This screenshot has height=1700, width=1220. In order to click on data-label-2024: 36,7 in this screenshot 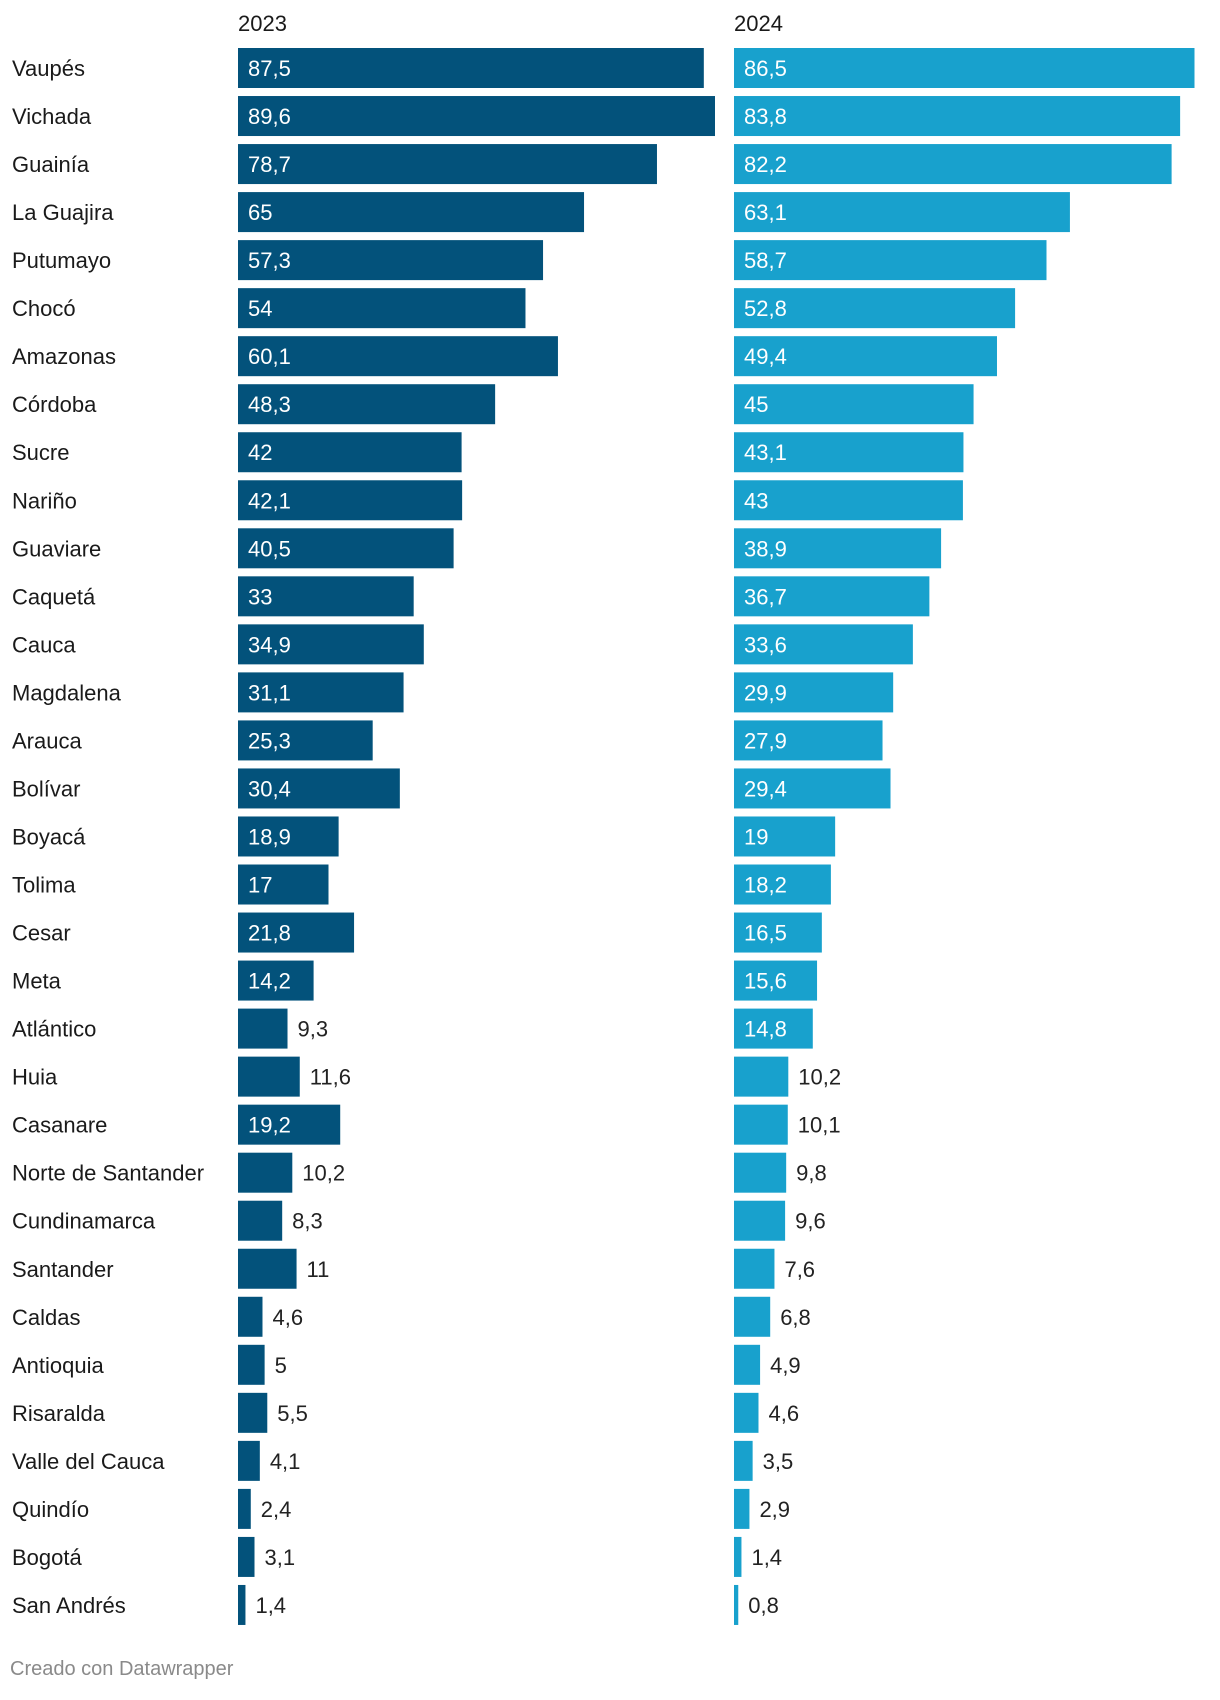, I will do `click(765, 596)`.